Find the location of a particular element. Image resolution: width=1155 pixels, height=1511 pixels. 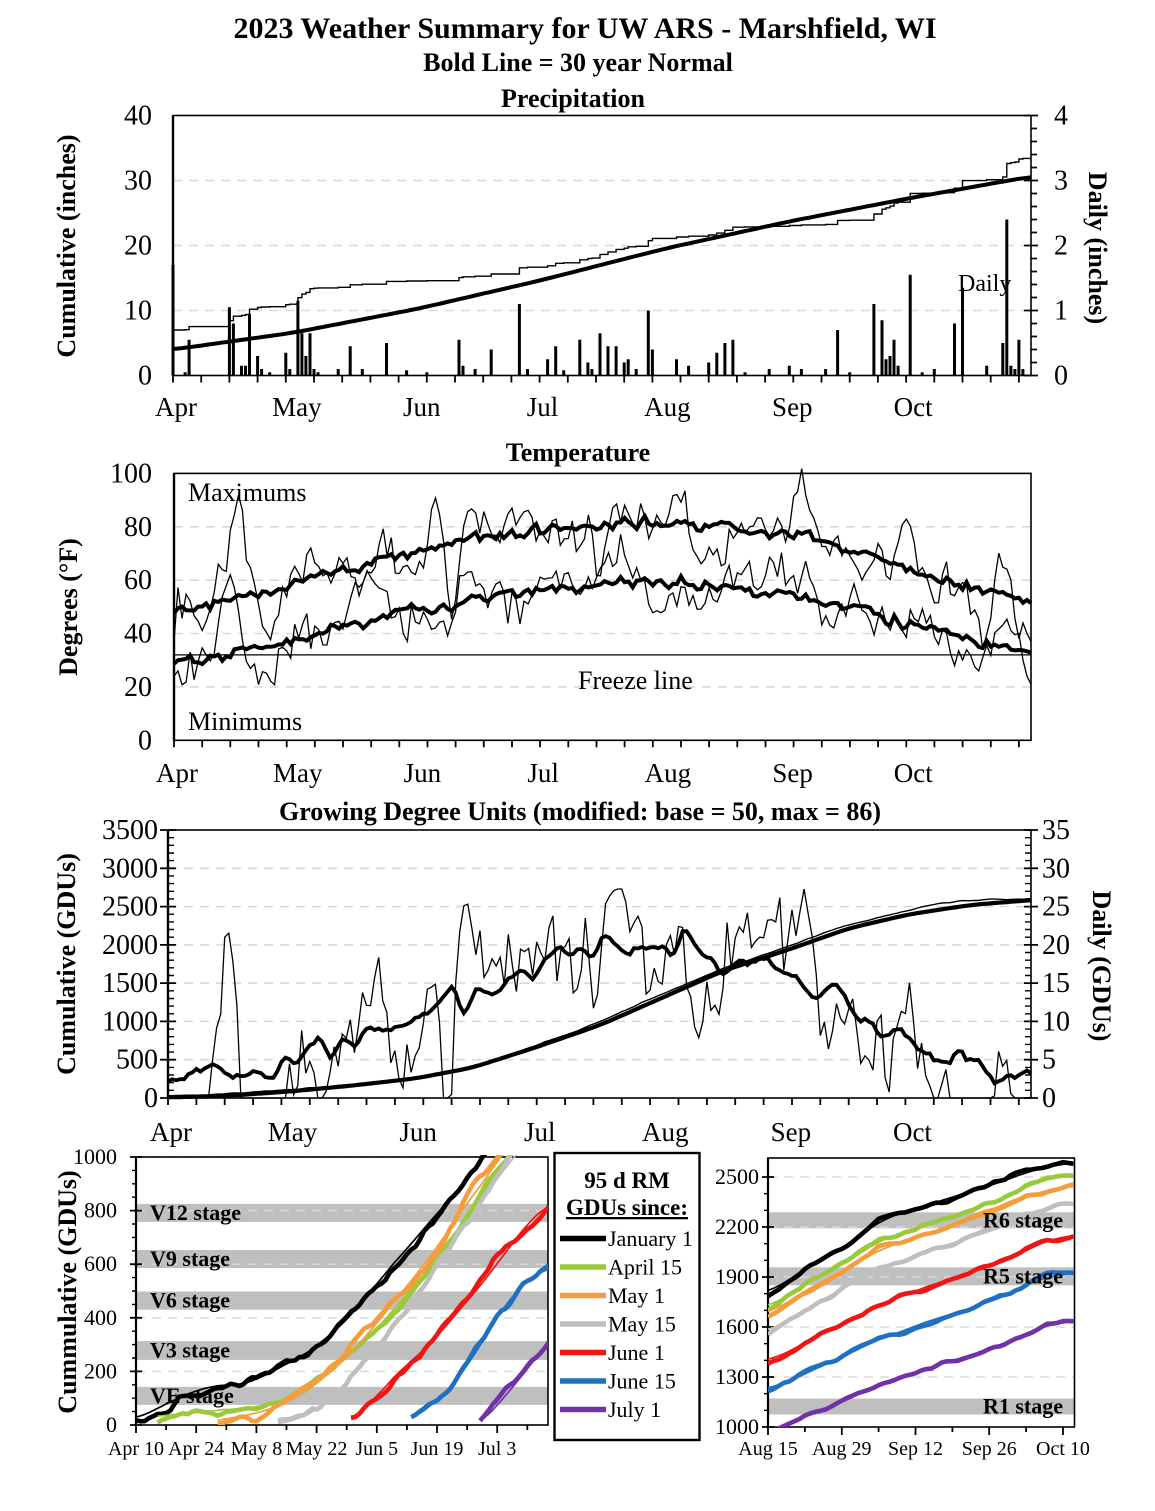

svg-text: 200 is located at coordinates (100, 1370).